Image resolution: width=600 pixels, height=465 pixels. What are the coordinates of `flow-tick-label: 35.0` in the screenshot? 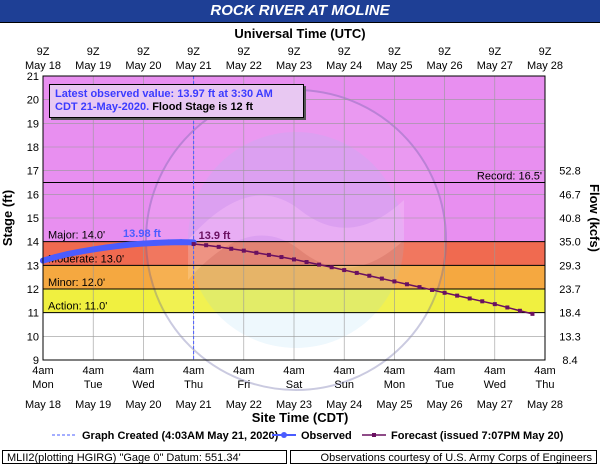 It's located at (569, 243).